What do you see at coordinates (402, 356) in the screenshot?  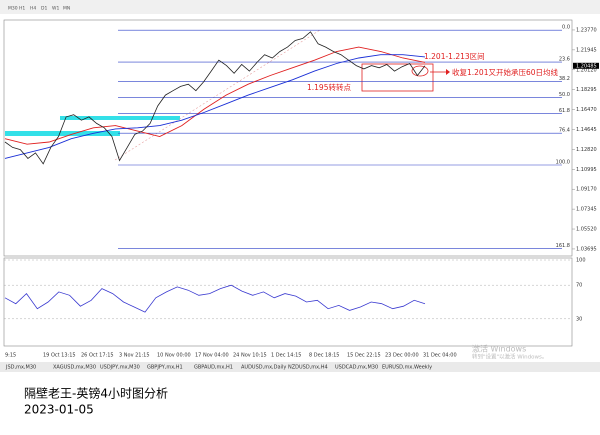 I see `x-tick-label: 23 Dec 00:00` at bounding box center [402, 356].